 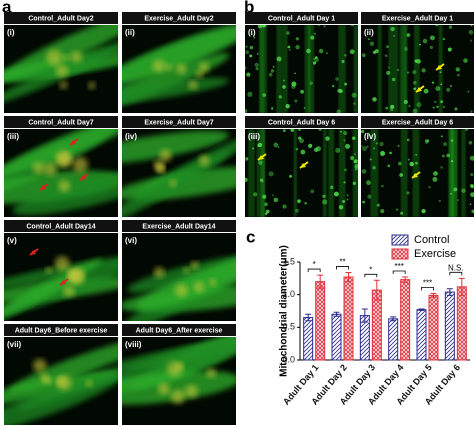 What do you see at coordinates (133, 344) in the screenshot?
I see `image-tag: (viii)` at bounding box center [133, 344].